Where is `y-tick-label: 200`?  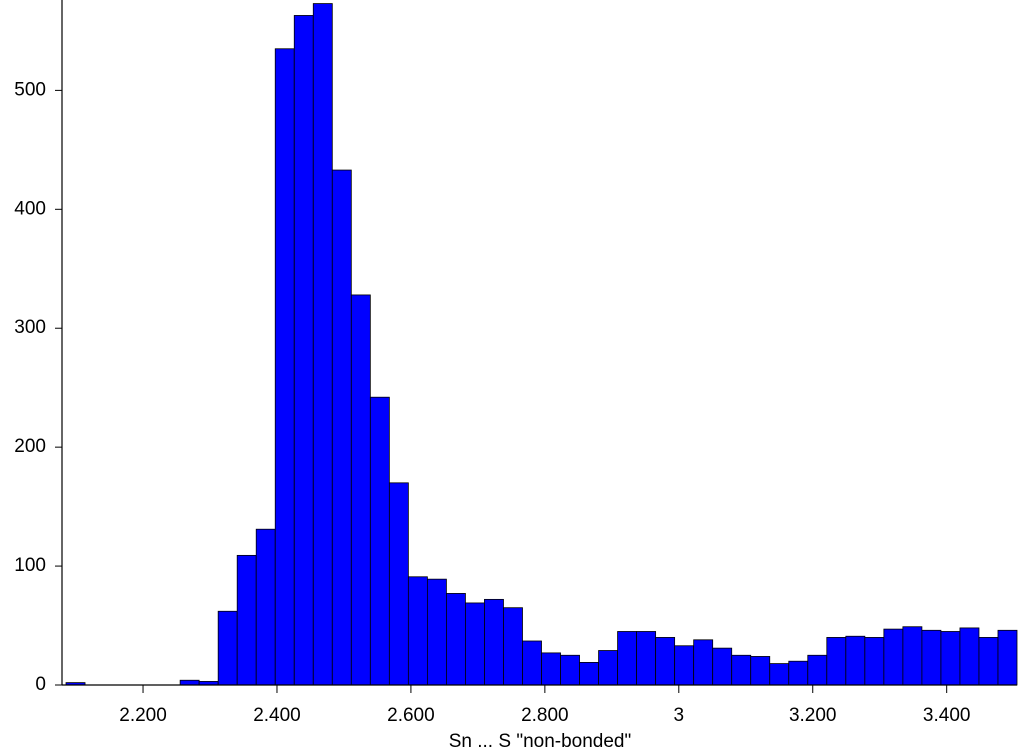
y-tick-label: 200 is located at coordinates (30, 446).